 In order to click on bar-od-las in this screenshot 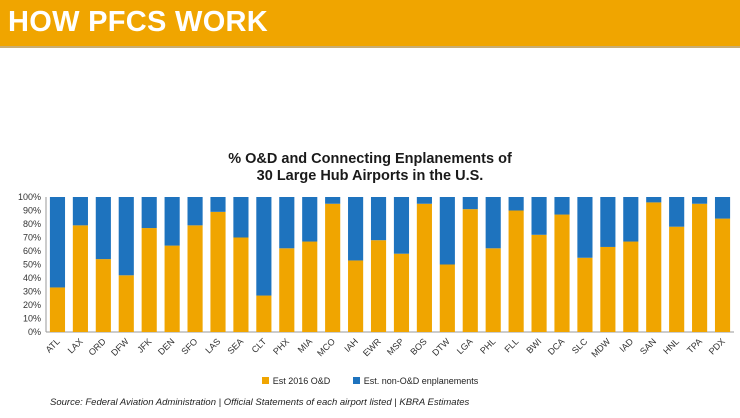, I will do `click(218, 271)`.